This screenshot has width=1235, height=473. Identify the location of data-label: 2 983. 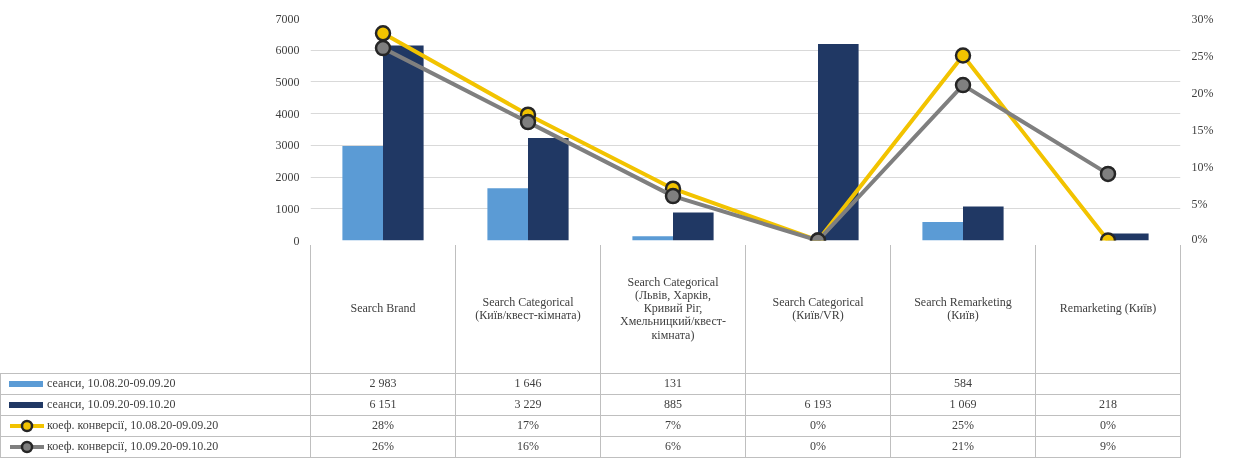
(383, 383).